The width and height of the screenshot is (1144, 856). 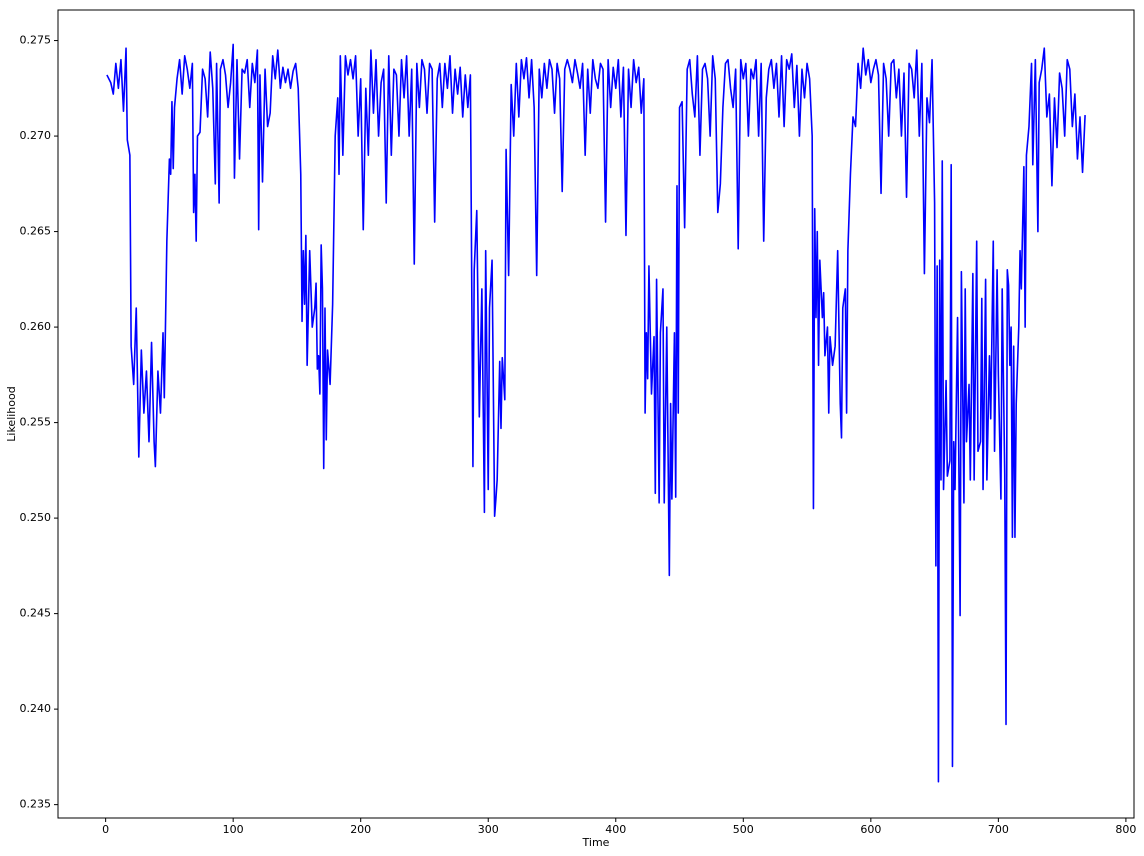 I want to click on x-tick-label: 100, so click(x=233, y=829).